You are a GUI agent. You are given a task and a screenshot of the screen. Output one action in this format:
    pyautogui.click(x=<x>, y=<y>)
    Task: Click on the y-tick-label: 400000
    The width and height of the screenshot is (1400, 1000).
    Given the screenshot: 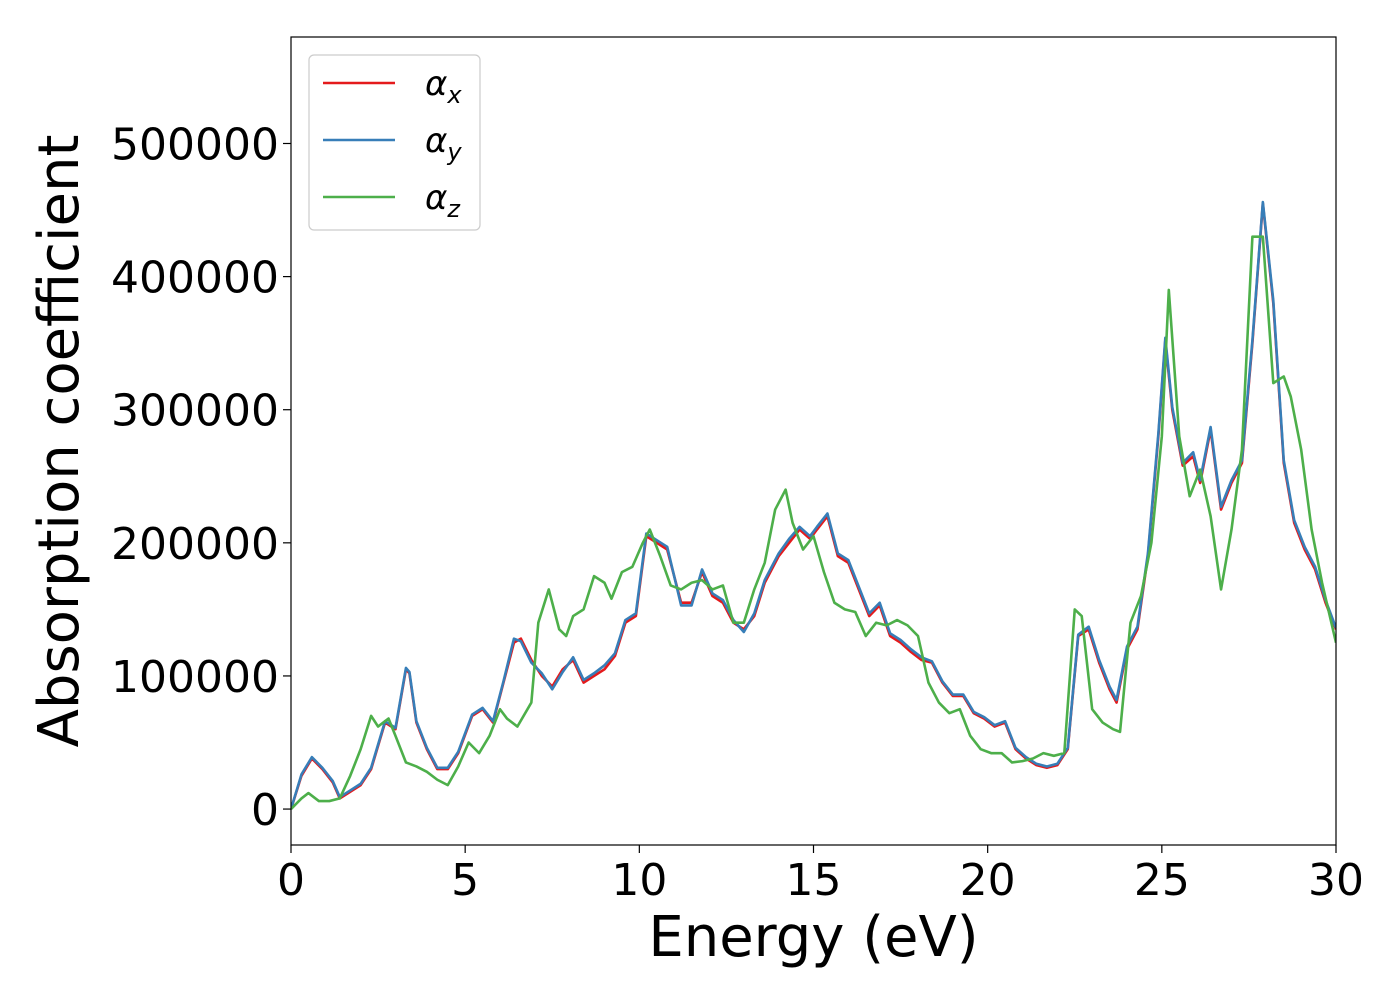 What is the action you would take?
    pyautogui.click(x=195, y=278)
    